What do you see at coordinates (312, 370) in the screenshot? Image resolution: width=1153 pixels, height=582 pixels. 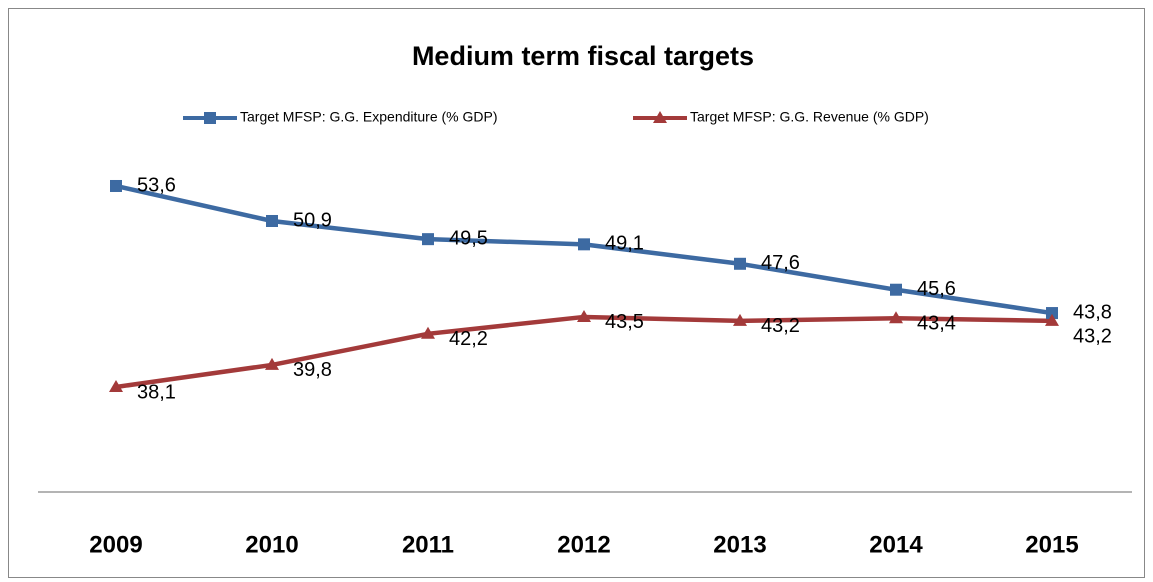 I see `data-label: 39,8` at bounding box center [312, 370].